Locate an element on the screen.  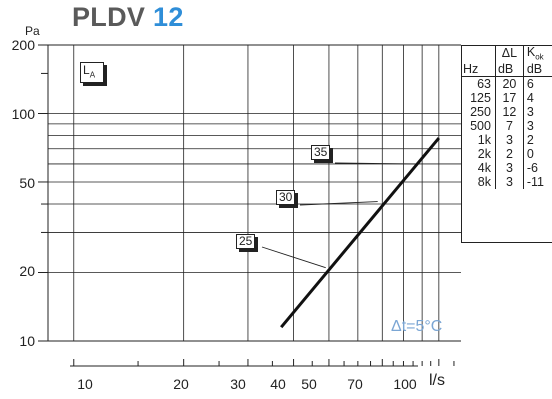
table-header-cell: Kok is located at coordinates (537, 53).